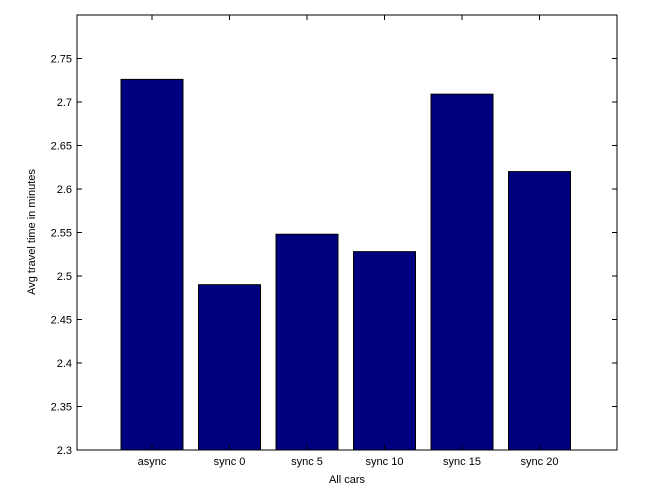 This screenshot has height=496, width=671. What do you see at coordinates (152, 264) in the screenshot?
I see `bar-async` at bounding box center [152, 264].